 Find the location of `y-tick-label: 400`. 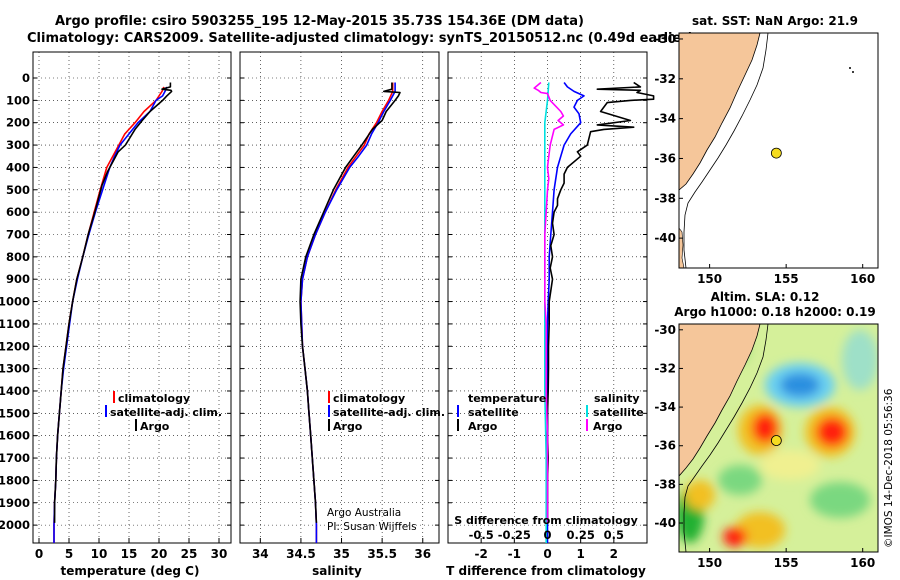

y-tick-label: 400 is located at coordinates (18, 167).